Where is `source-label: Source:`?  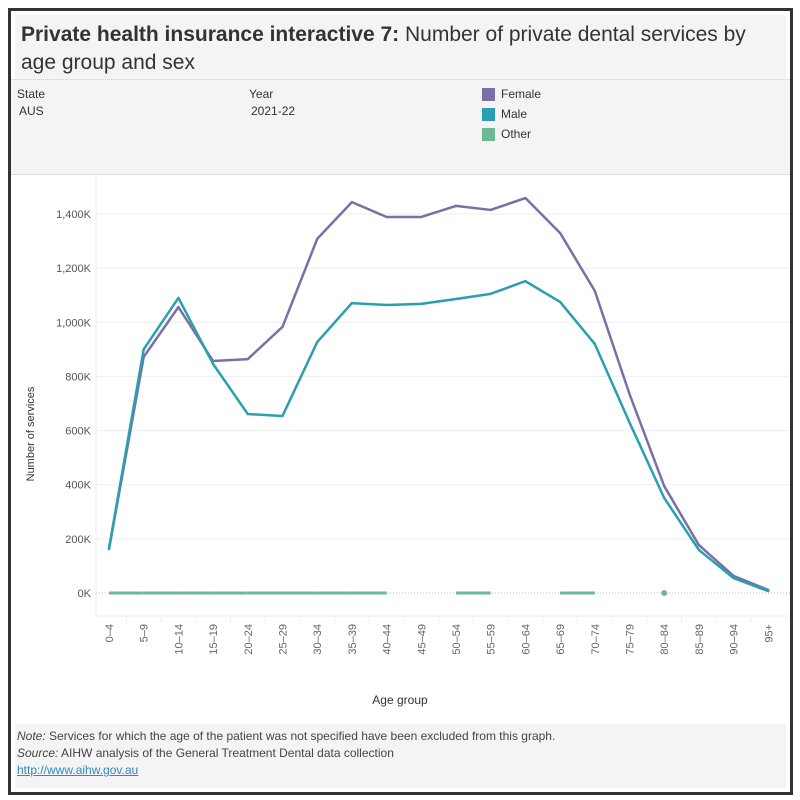
source-label: Source: is located at coordinates (38, 753).